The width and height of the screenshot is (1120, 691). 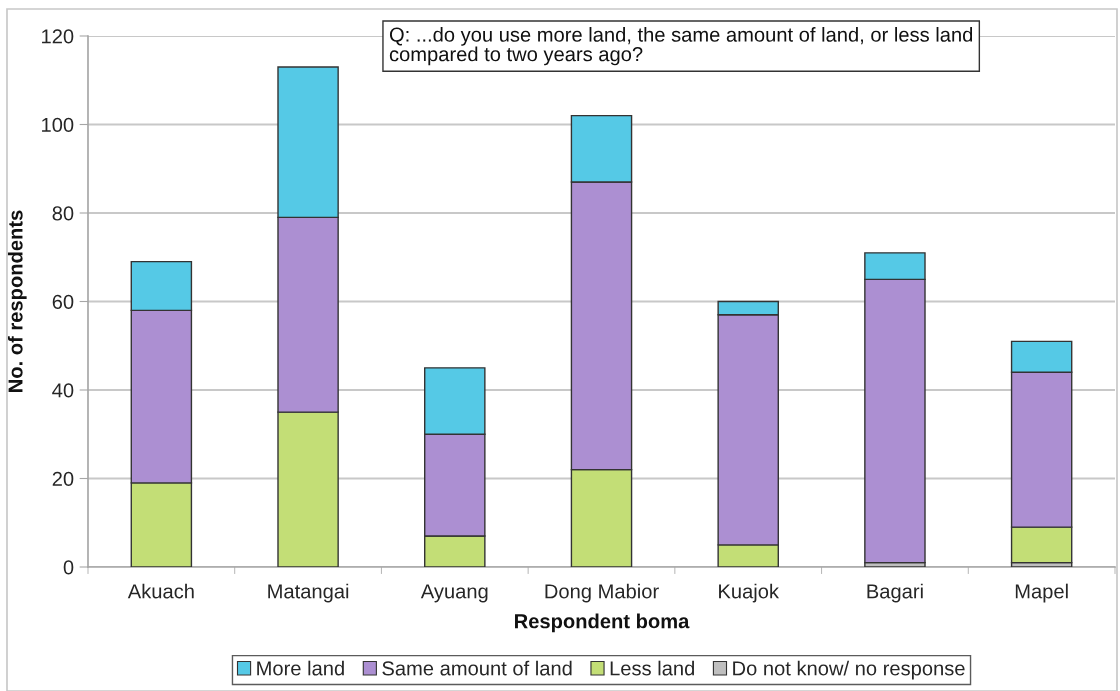 What do you see at coordinates (454, 593) in the screenshot?
I see `x-tick-label: Ayuang` at bounding box center [454, 593].